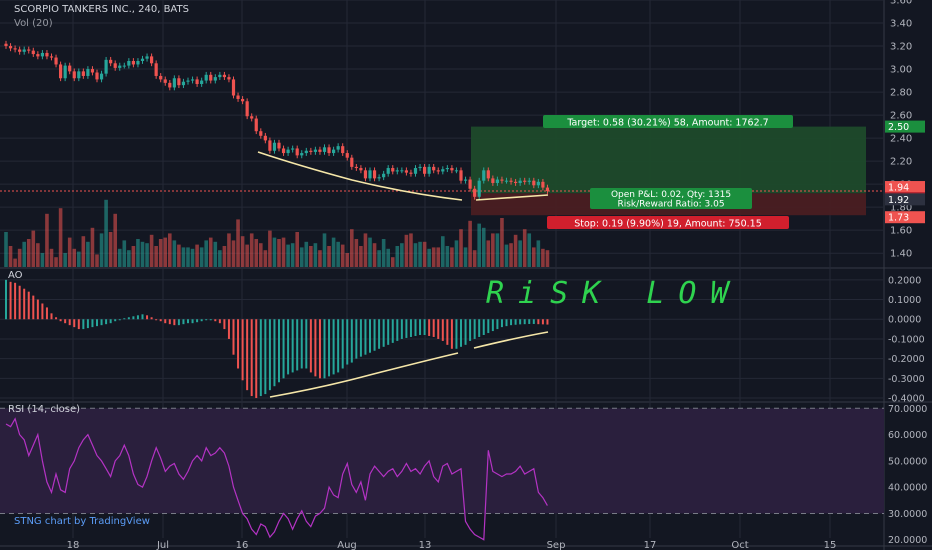 The width and height of the screenshot is (932, 550). What do you see at coordinates (898, 200) in the screenshot?
I see `price-badge: 1.92` at bounding box center [898, 200].